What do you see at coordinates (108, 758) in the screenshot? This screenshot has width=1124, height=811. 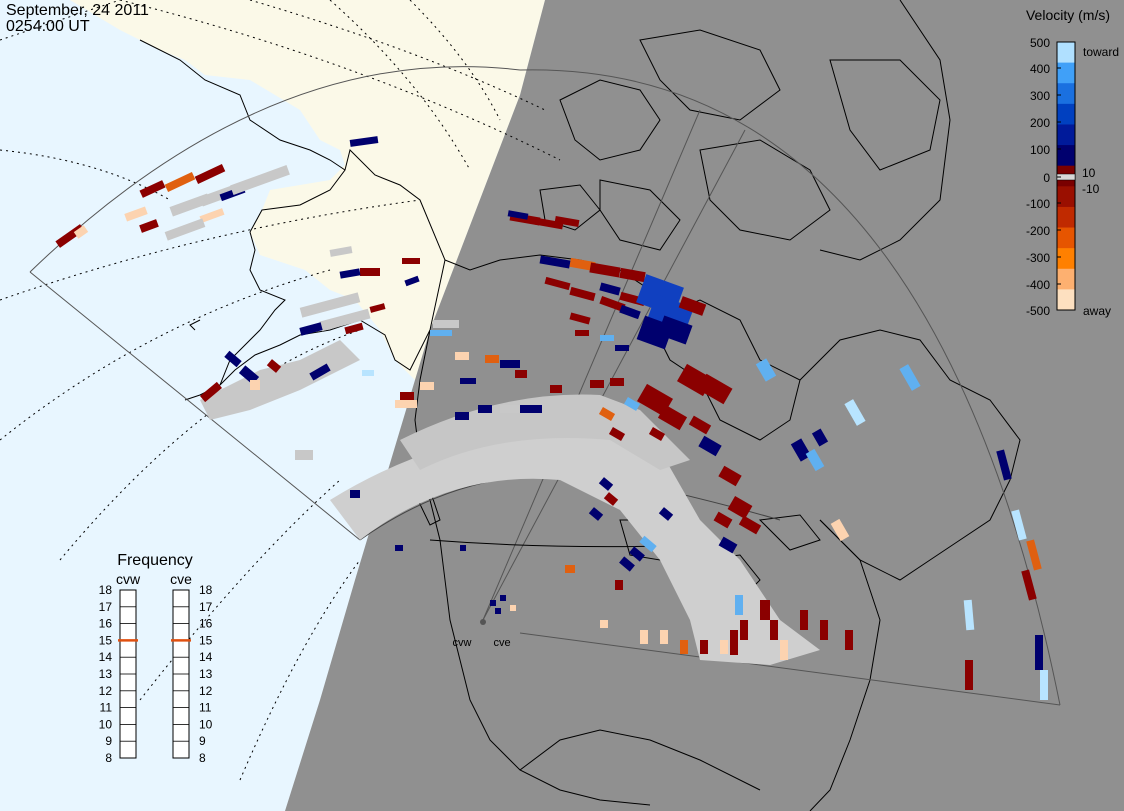 I see `frequency-level-left: 8` at bounding box center [108, 758].